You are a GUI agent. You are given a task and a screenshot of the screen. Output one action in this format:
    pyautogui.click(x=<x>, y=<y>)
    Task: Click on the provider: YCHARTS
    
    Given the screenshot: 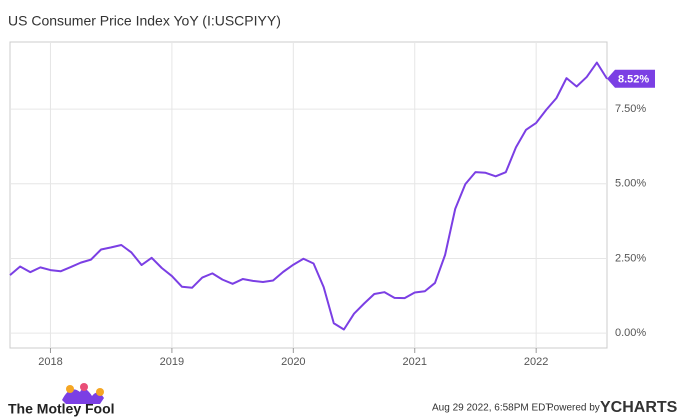 What is the action you would take?
    pyautogui.click(x=639, y=407)
    